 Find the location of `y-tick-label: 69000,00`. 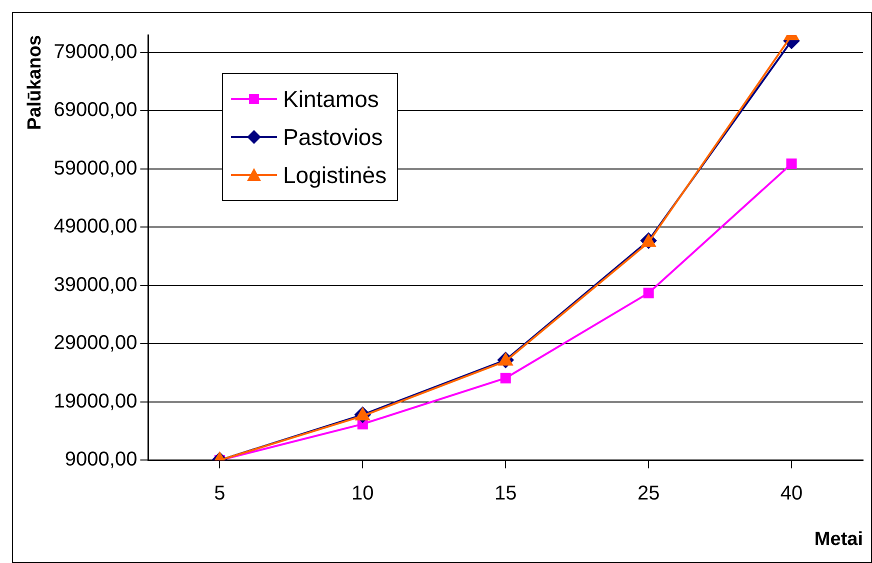

y-tick-label: 69000,00 is located at coordinates (96, 110).